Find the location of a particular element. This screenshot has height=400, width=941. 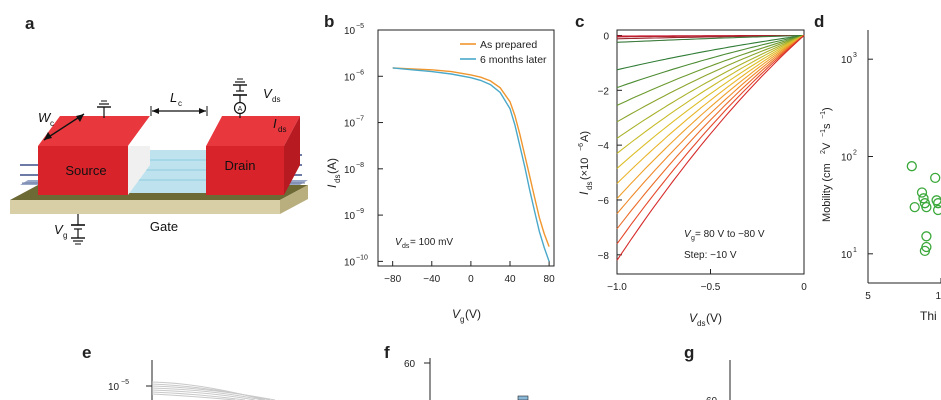

chart-b-ytick-exp: −9 is located at coordinates (360, 211).